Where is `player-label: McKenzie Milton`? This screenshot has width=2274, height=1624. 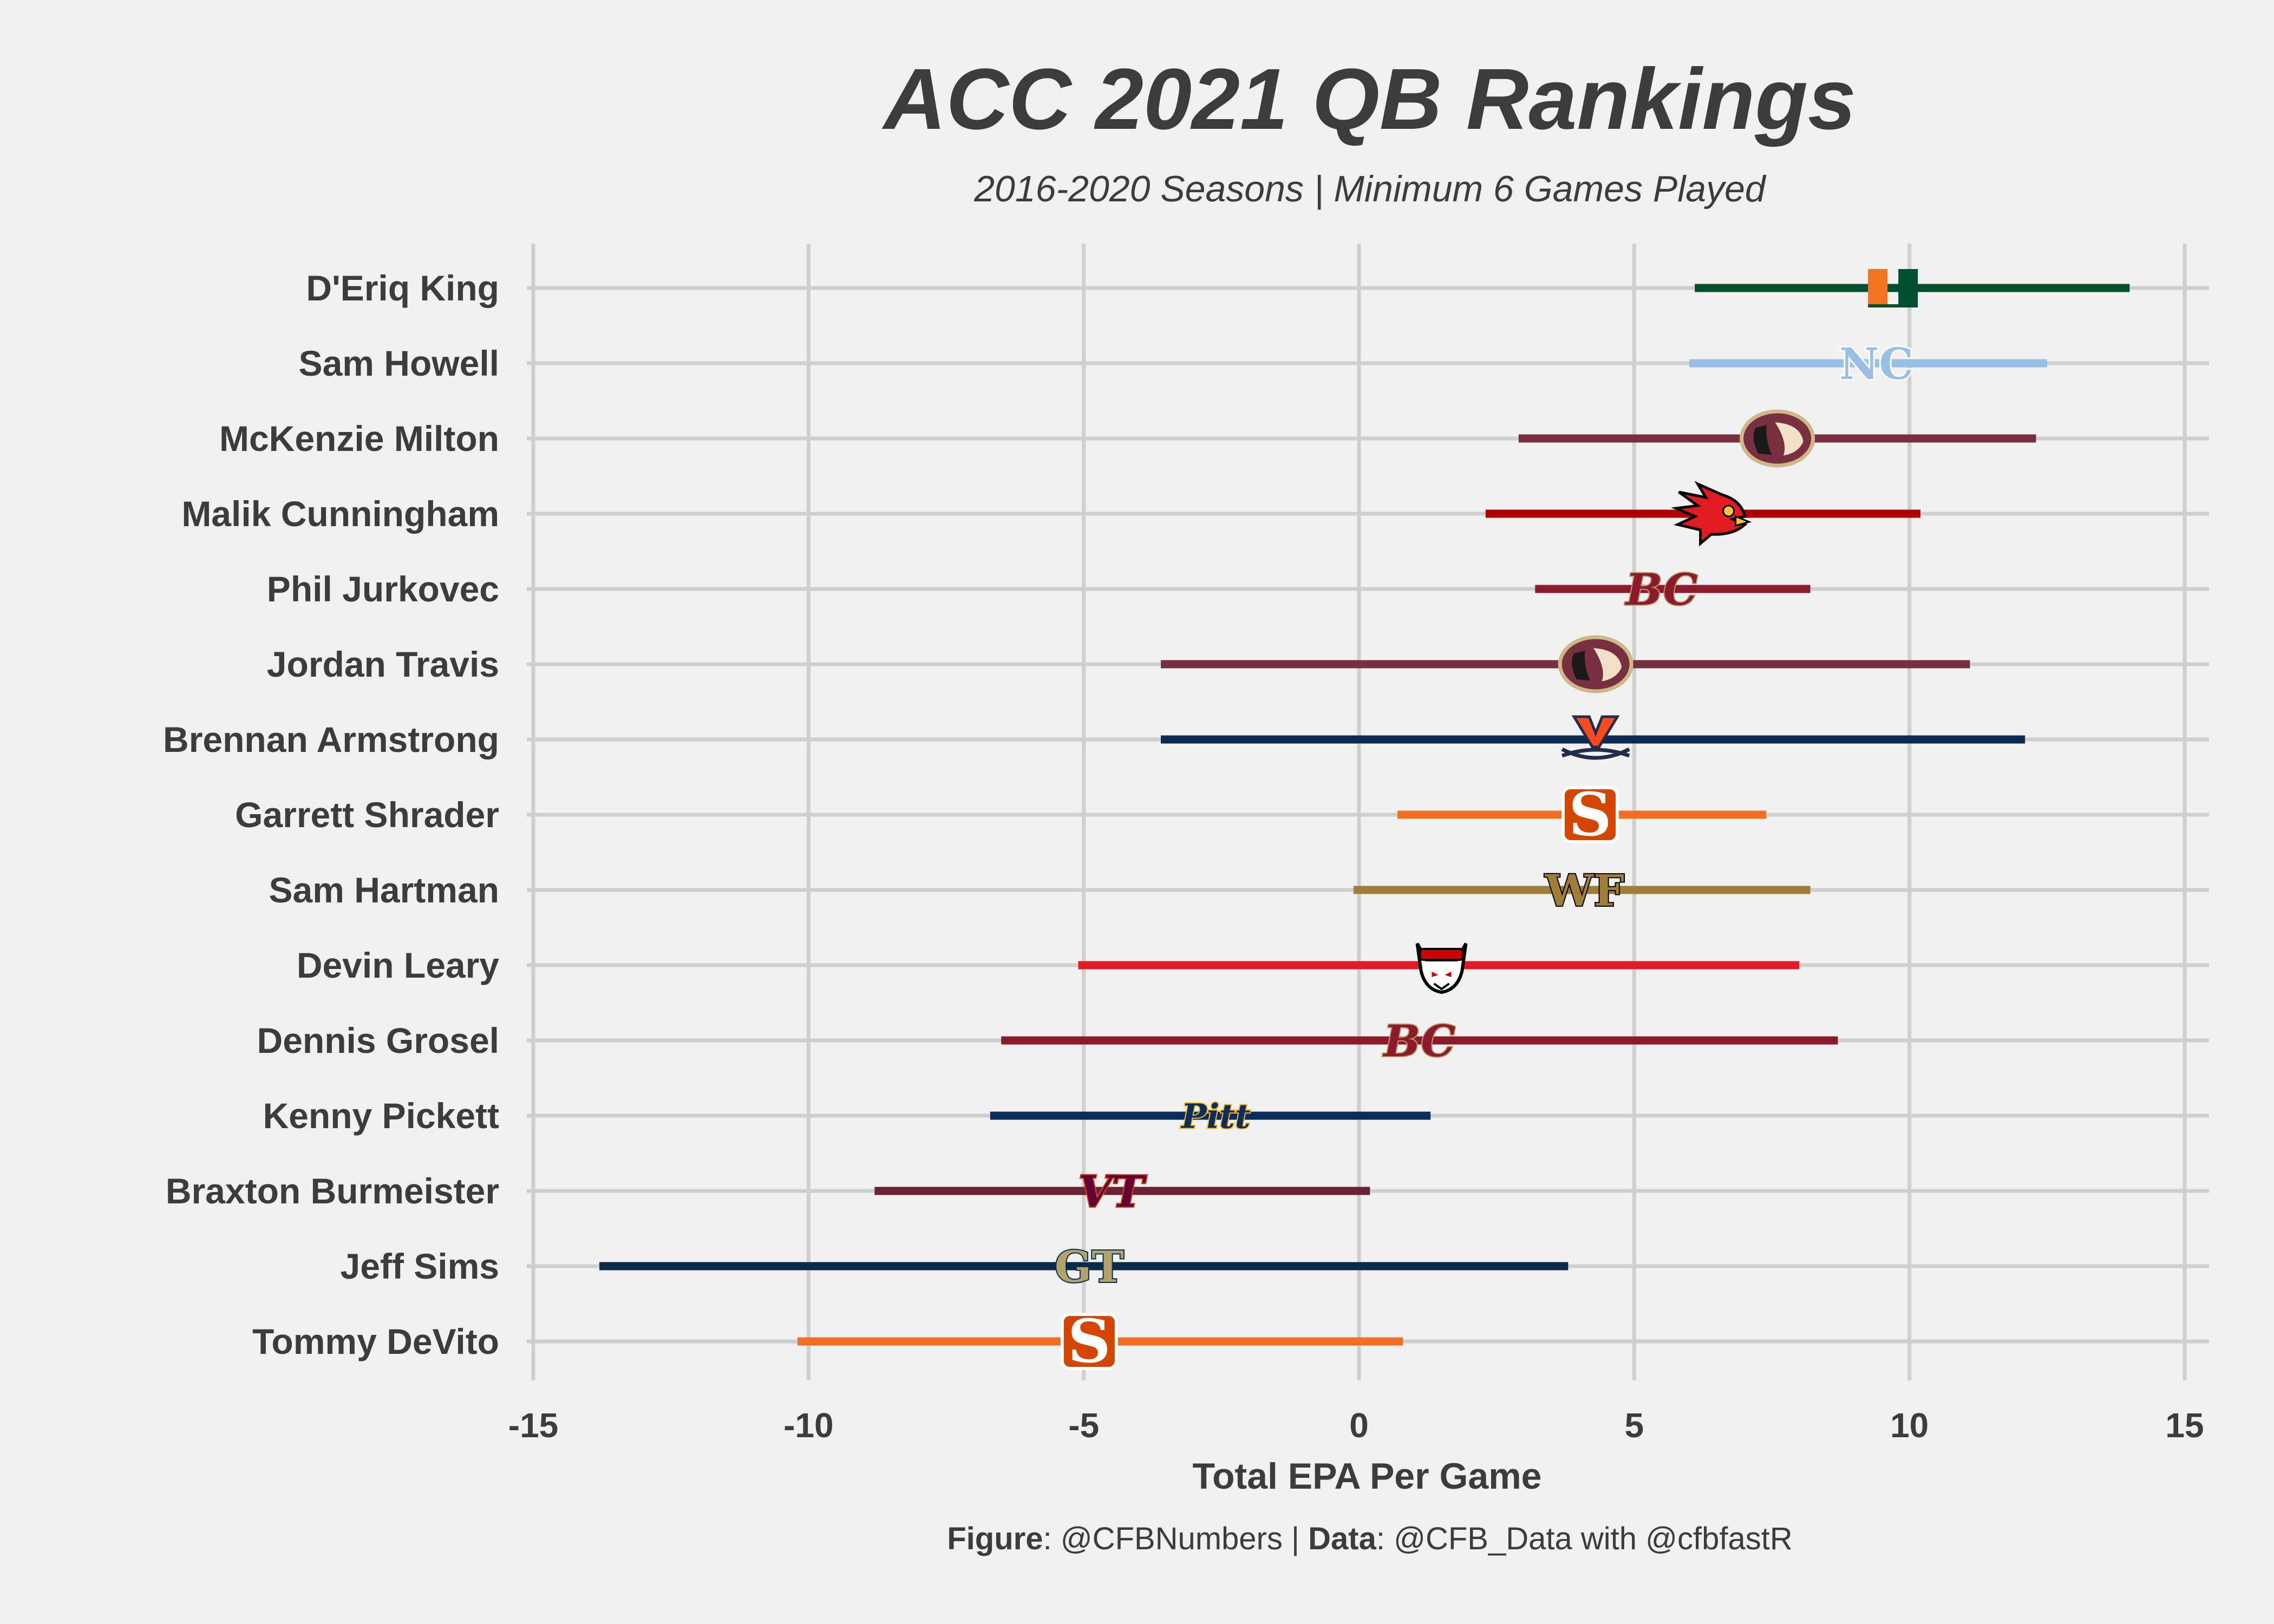 player-label: McKenzie Milton is located at coordinates (359, 439).